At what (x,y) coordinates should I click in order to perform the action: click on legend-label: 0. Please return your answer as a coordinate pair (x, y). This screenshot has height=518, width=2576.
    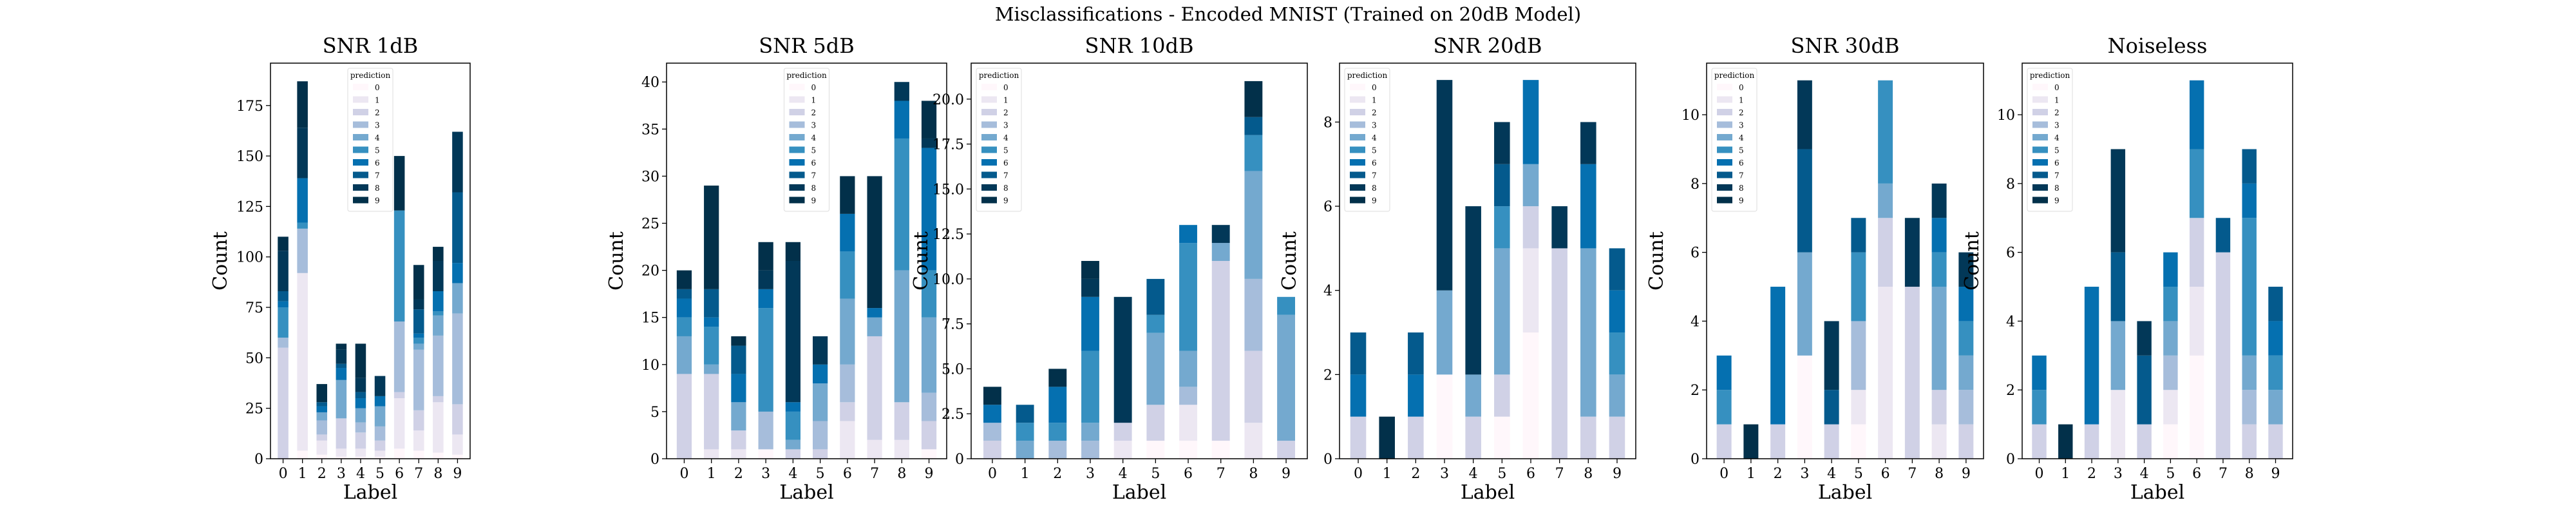
    Looking at the image, I should click on (1741, 87).